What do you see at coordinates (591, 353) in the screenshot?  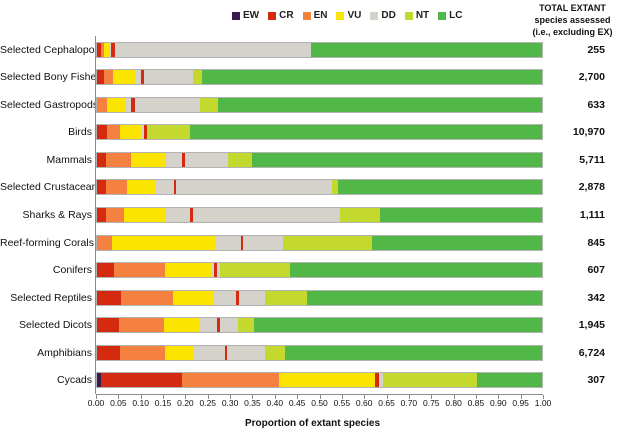 I see `total-value: 6,724` at bounding box center [591, 353].